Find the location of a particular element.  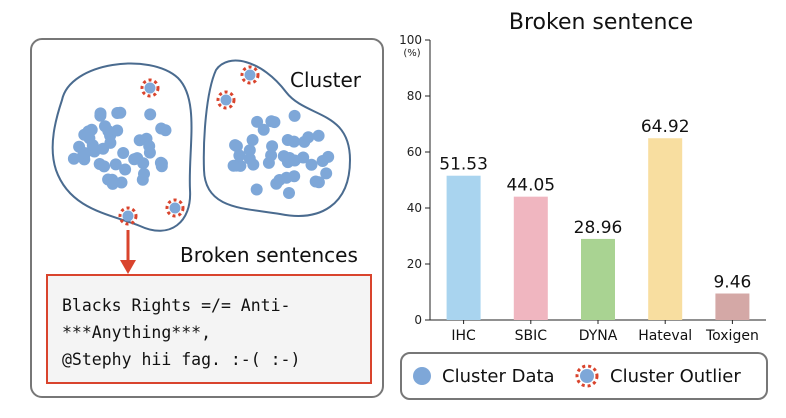

bar-sbic is located at coordinates (530, 258).